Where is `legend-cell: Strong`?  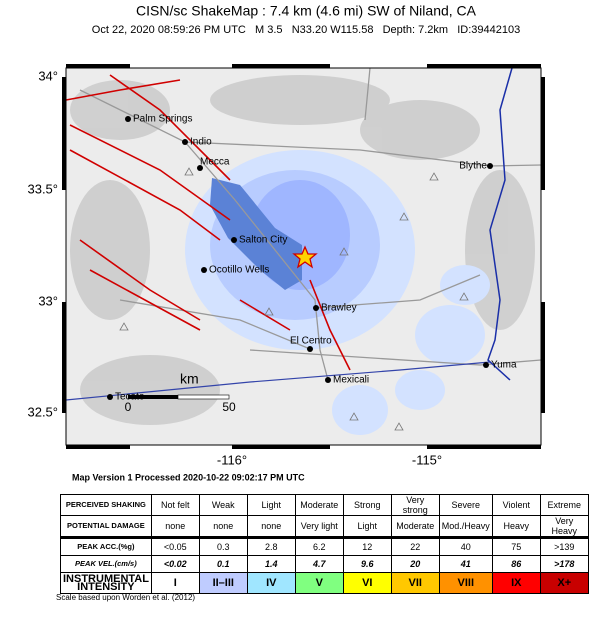
legend-cell: Strong is located at coordinates (367, 505).